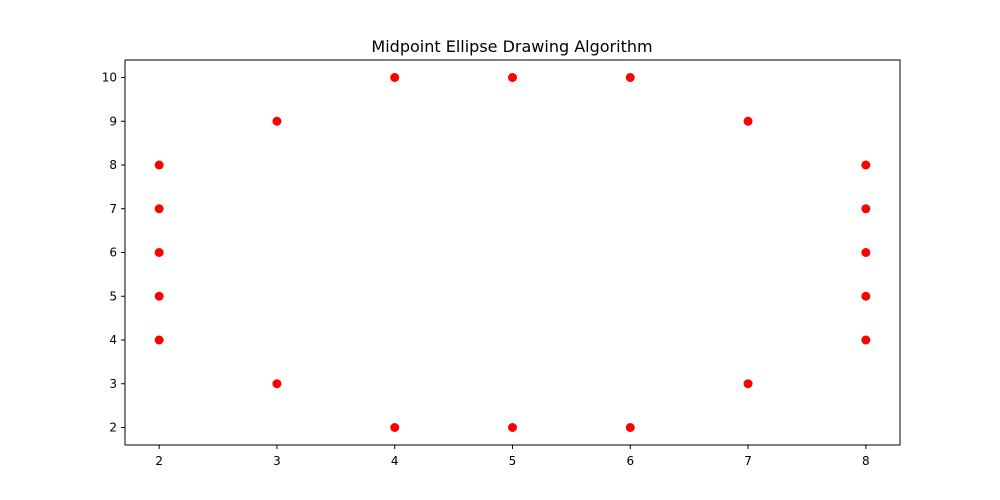 This screenshot has height=500, width=1000. What do you see at coordinates (511, 46) in the screenshot?
I see `chart-title: Midpoint Ellipse Drawing Algorithm` at bounding box center [511, 46].